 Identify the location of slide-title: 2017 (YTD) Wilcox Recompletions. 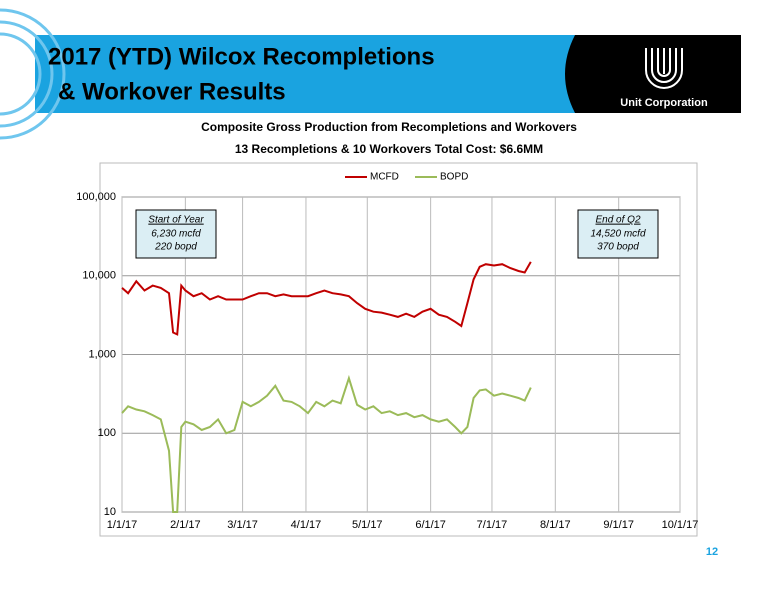
(241, 56).